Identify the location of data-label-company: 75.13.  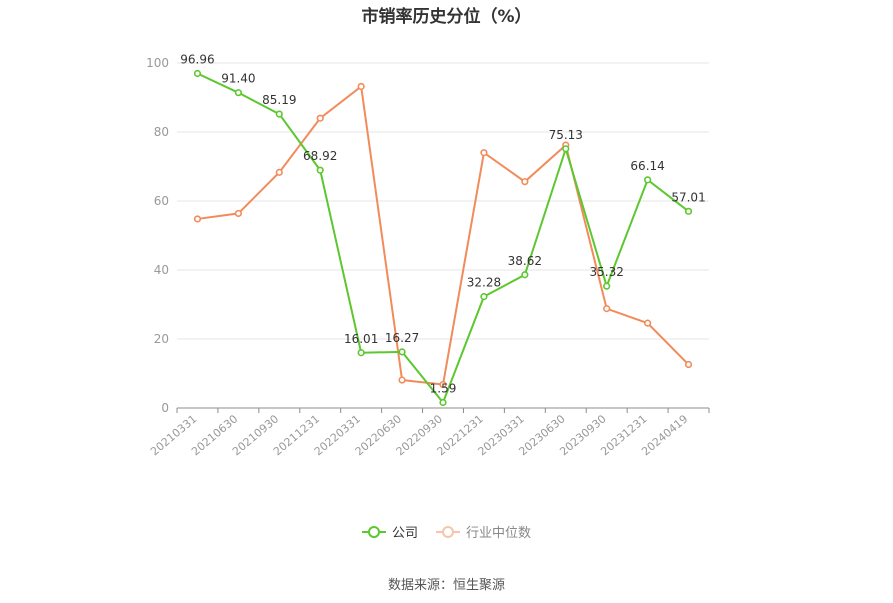
(566, 135).